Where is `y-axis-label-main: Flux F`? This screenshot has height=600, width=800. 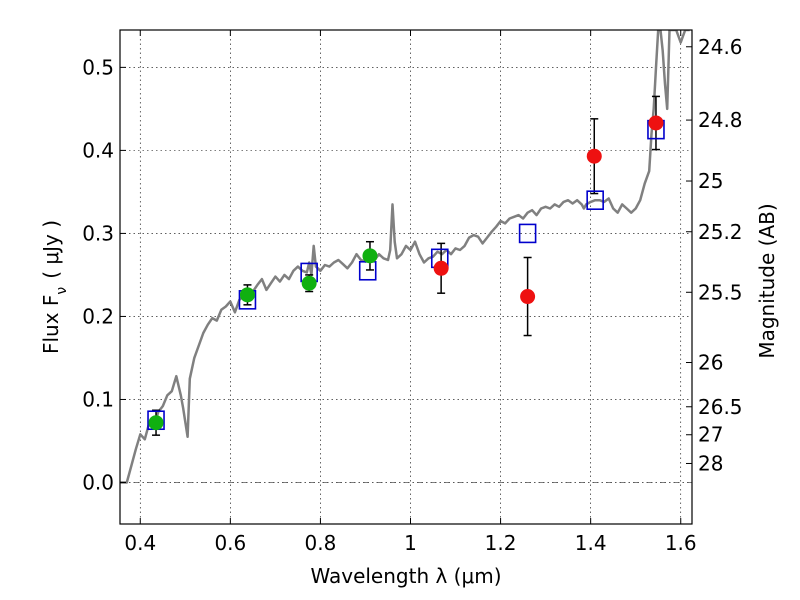
y-axis-label-main: Flux F is located at coordinates (51, 324).